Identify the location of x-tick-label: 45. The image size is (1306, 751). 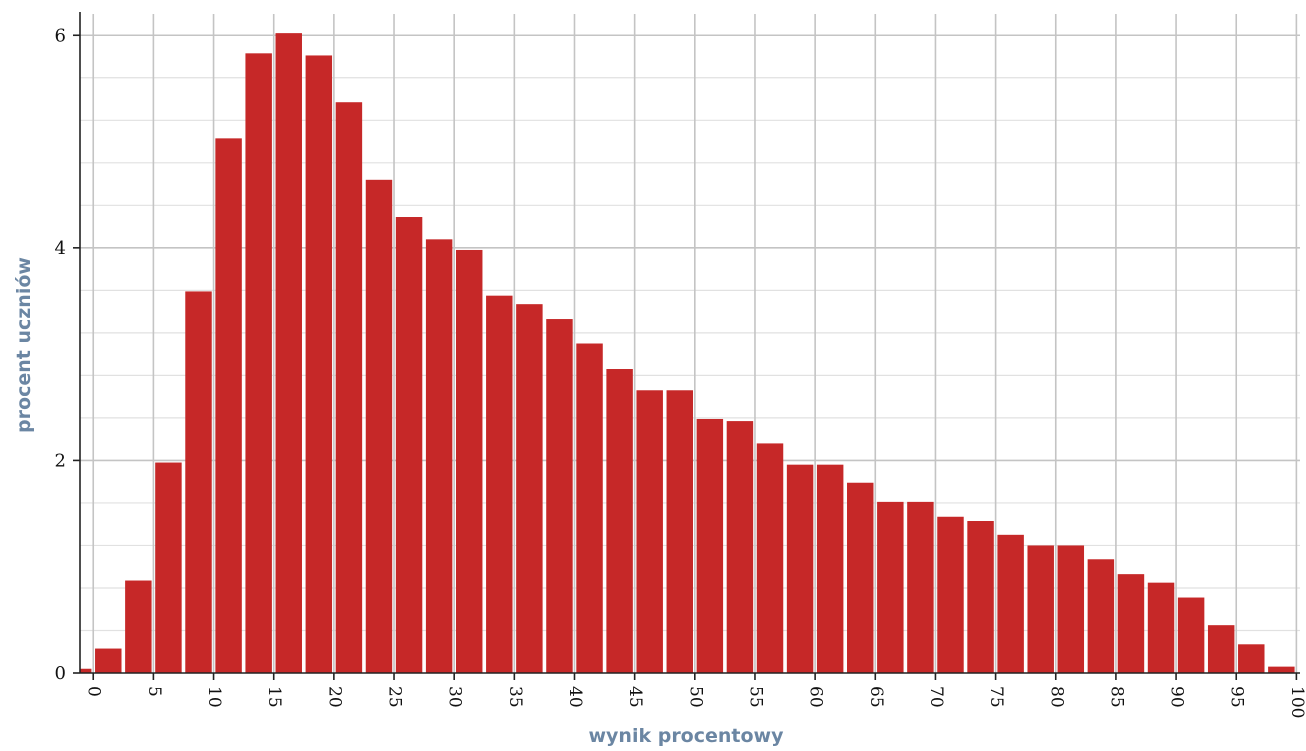
(635, 697).